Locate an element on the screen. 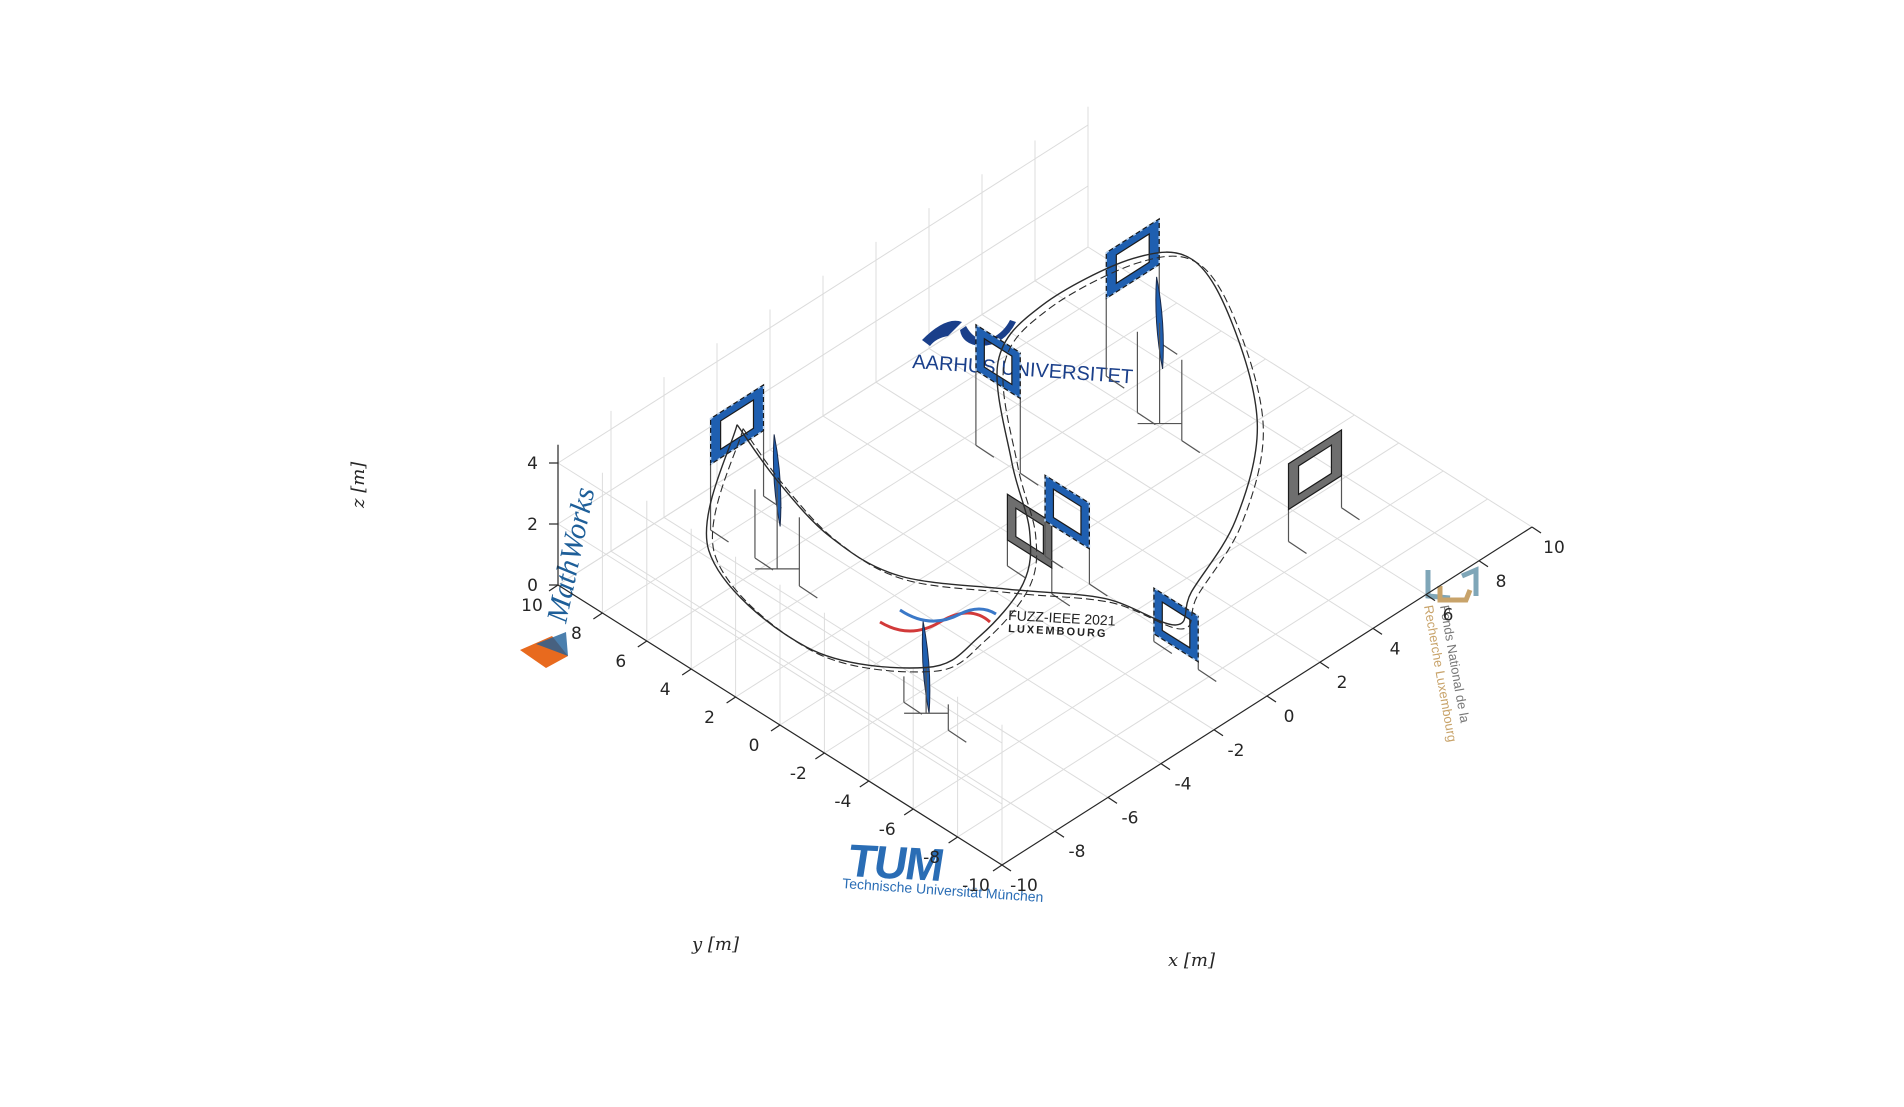 This screenshot has width=1904, height=1107. left-wall-grid-line is located at coordinates (780, 664).